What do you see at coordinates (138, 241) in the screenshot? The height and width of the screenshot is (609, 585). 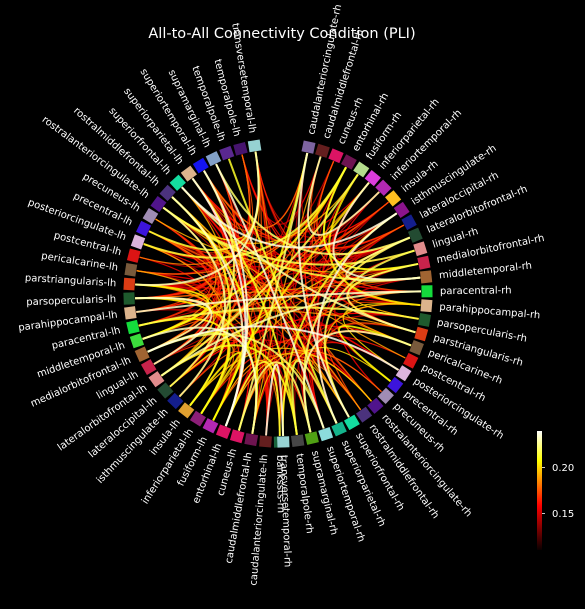 I see `node-posteriorcingulate-lh` at bounding box center [138, 241].